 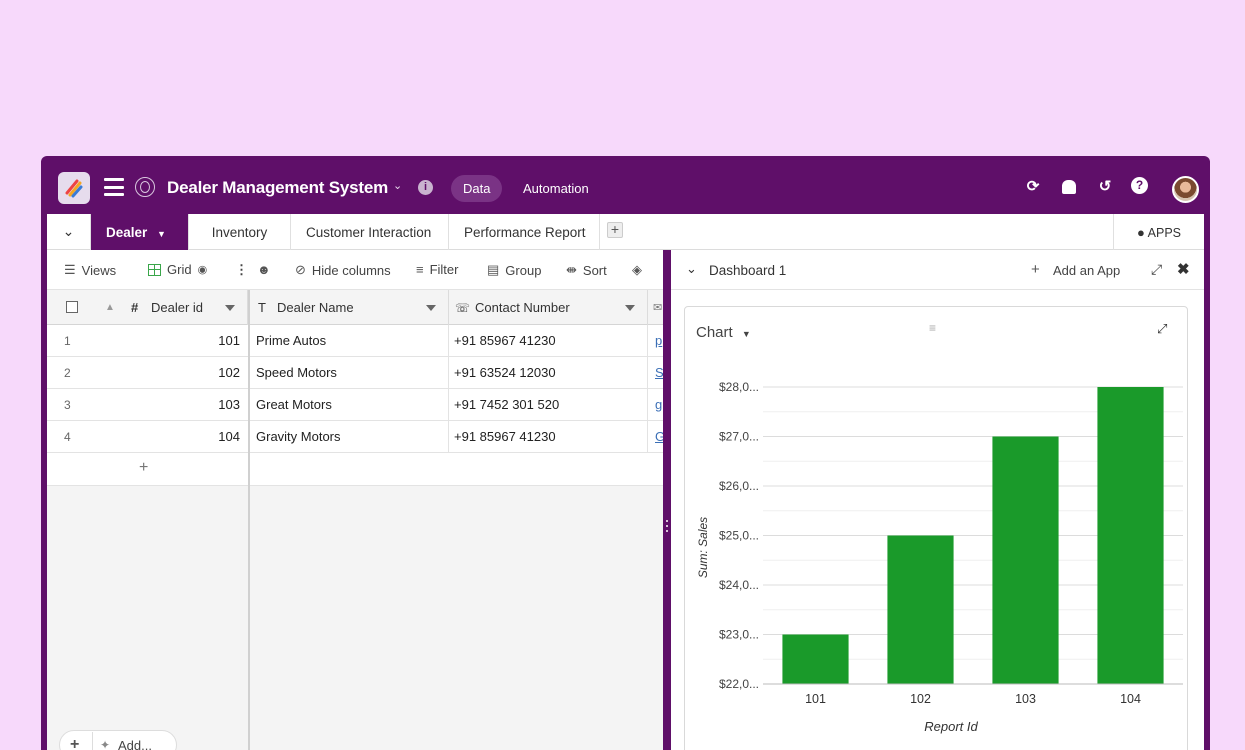 I want to click on menu-icon, so click(x=114, y=187).